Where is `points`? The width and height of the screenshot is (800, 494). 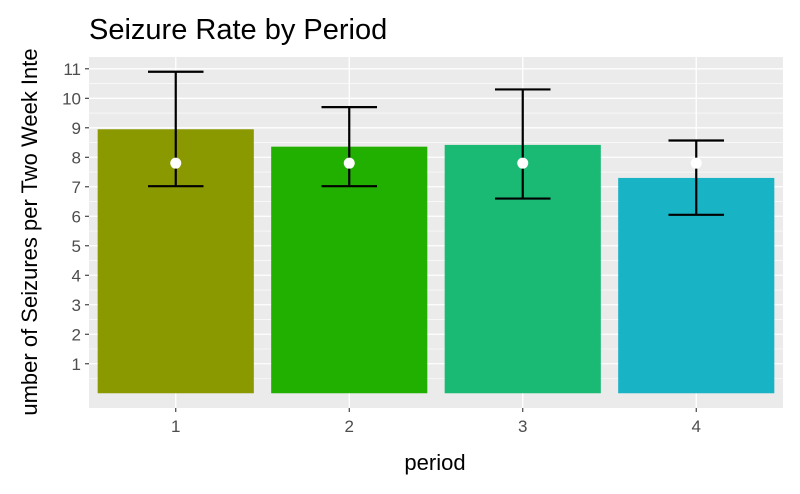 points is located at coordinates (436, 163).